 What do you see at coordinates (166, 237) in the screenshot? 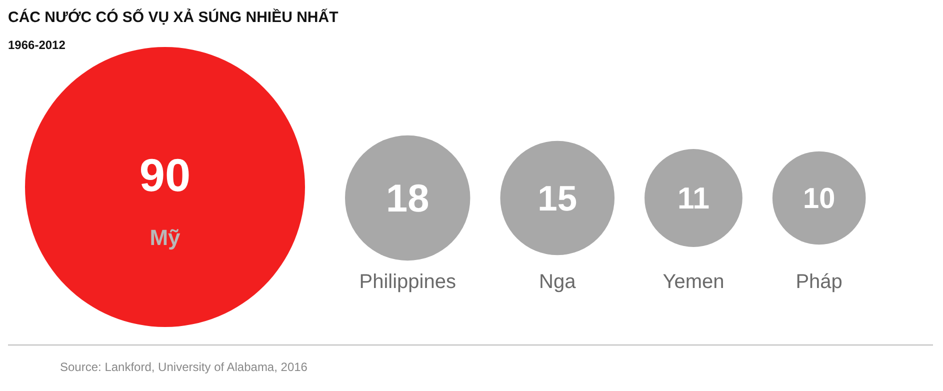
I see `category-label: Mỹ` at bounding box center [166, 237].